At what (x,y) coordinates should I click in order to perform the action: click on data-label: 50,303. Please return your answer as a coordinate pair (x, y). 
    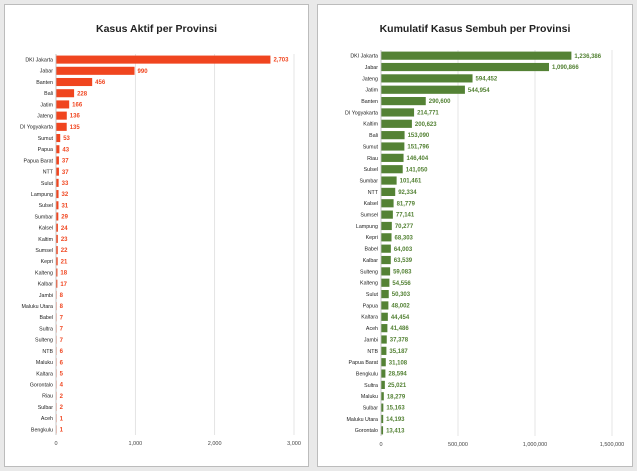
    Looking at the image, I should click on (401, 295).